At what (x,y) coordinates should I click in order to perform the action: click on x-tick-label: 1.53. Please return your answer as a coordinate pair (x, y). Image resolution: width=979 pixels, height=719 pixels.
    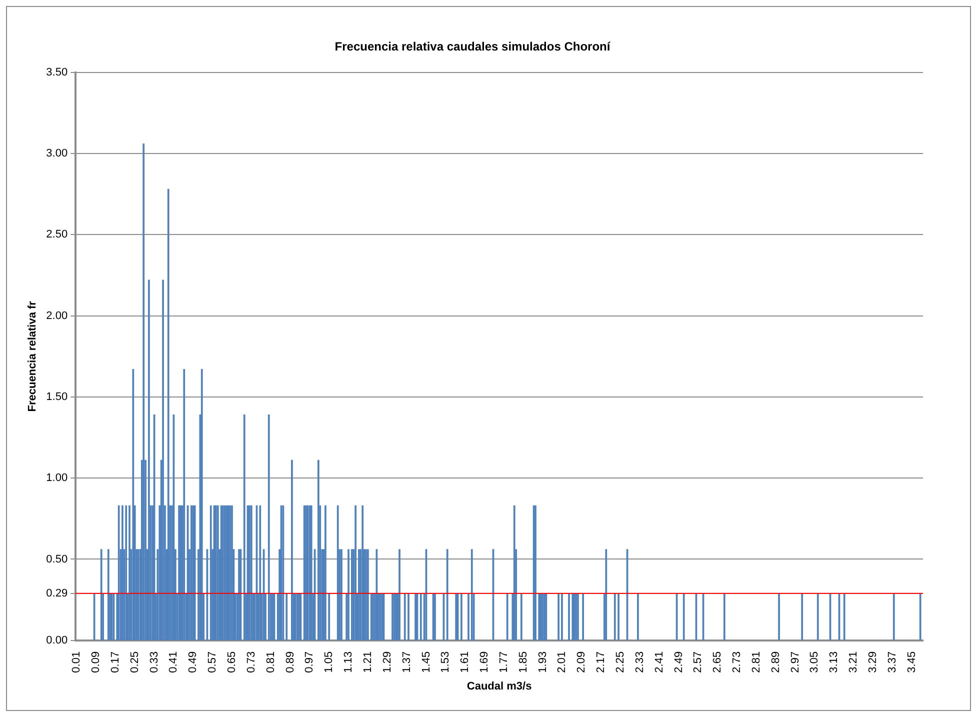
    Looking at the image, I should click on (446, 662).